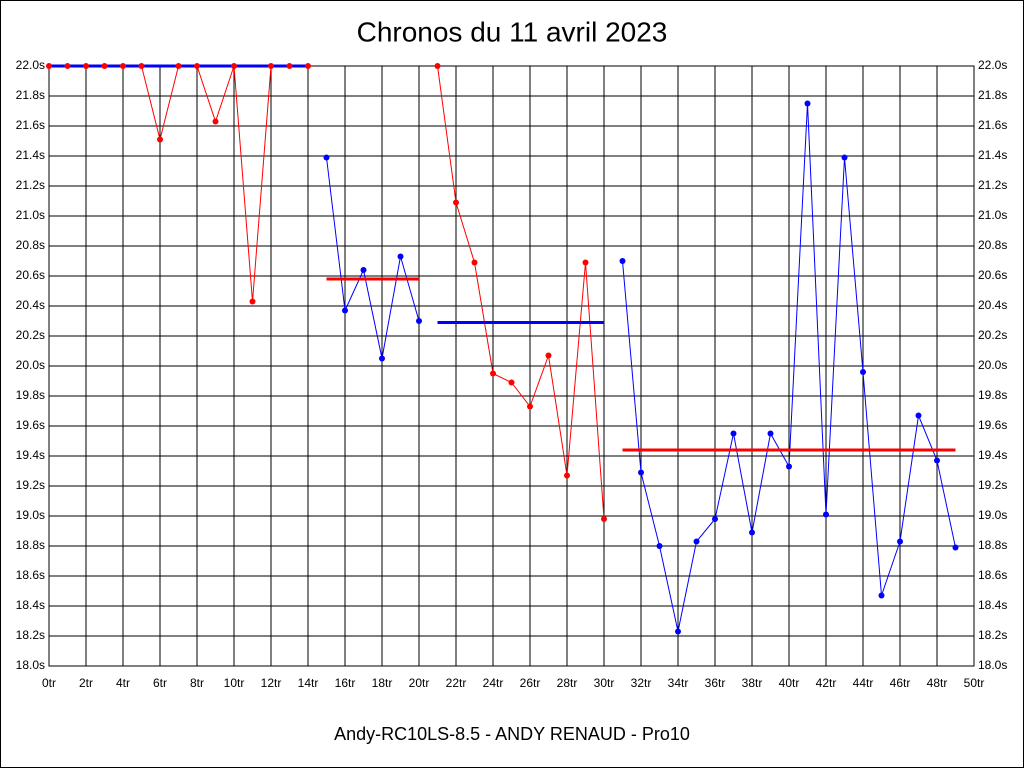 This screenshot has height=768, width=1024. I want to click on x-tick-label: 2tr, so click(86, 683).